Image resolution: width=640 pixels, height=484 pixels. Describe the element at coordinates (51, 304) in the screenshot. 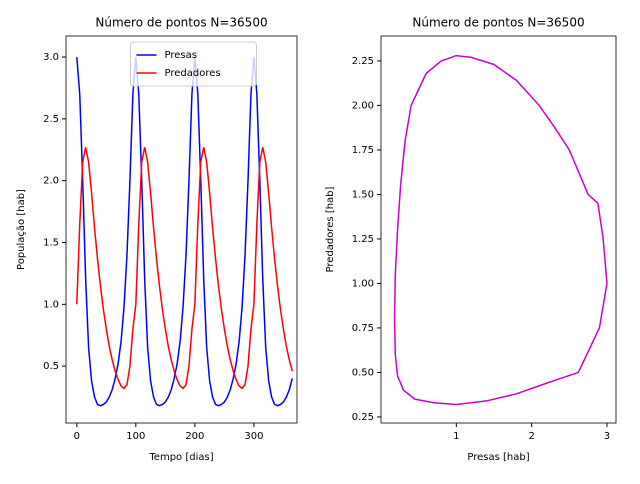

I see `y-tick-label: 1.0` at that location.